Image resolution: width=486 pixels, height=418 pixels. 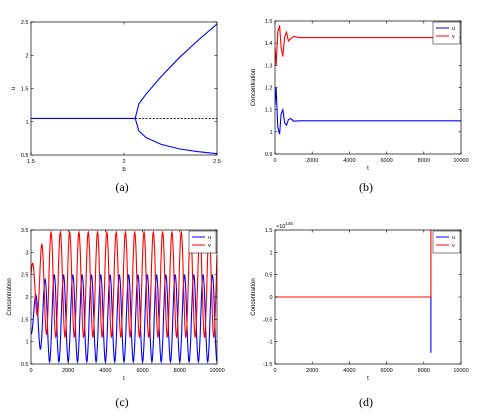 I want to click on x-tick-label: 1.5, so click(x=31, y=162).